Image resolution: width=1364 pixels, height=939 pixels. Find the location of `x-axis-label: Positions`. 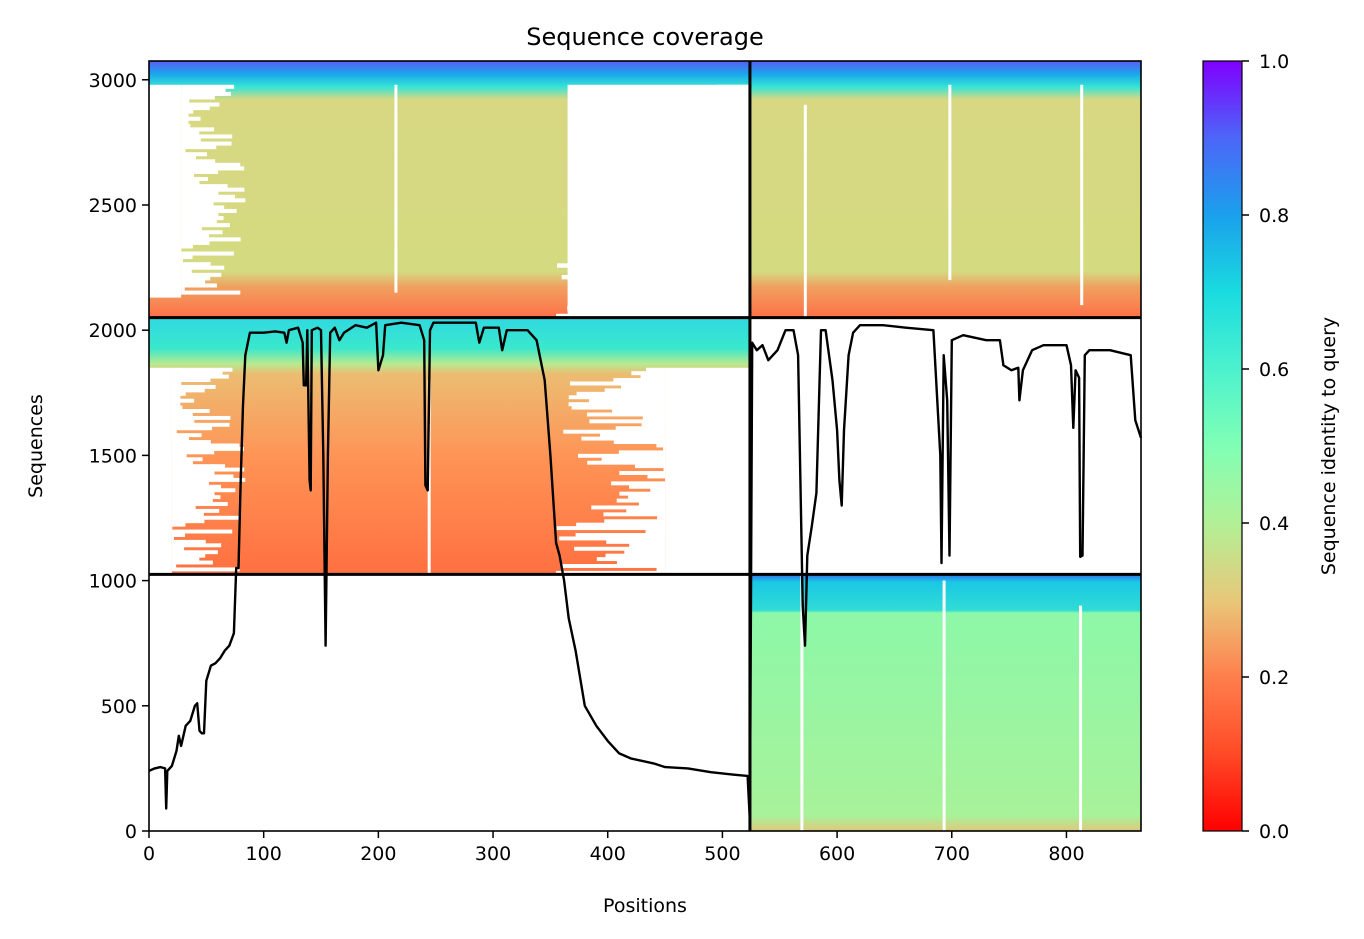

x-axis-label: Positions is located at coordinates (645, 906).